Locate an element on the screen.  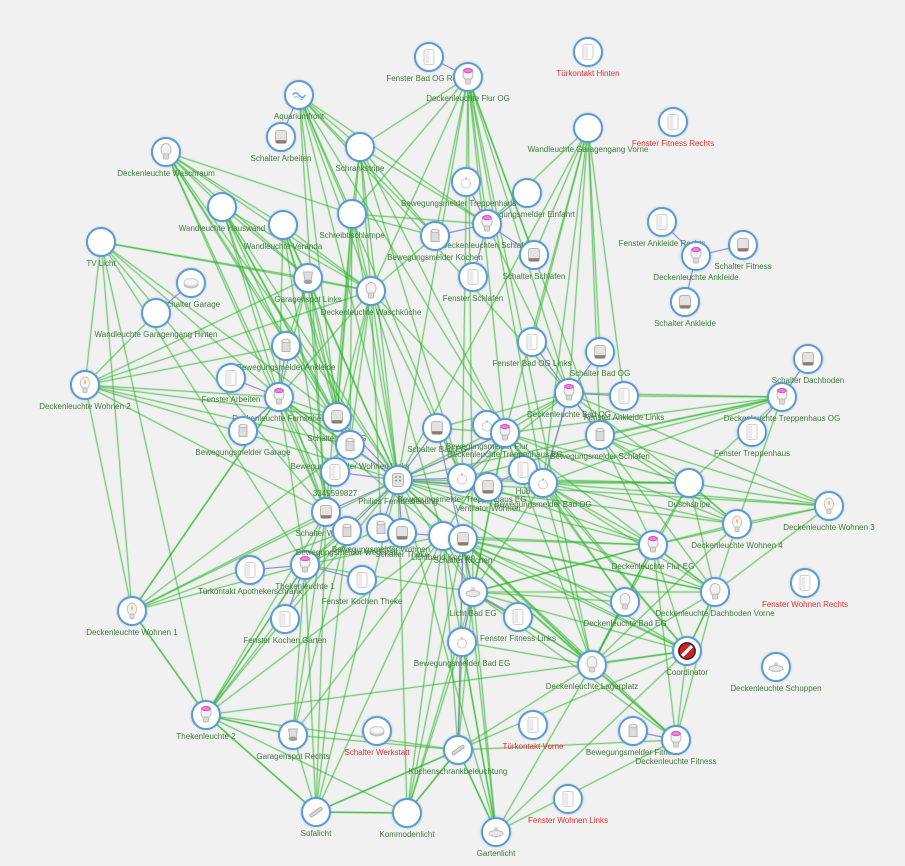
graph-node-deckenleuchte-dachboden-vorne is located at coordinates (715, 592).